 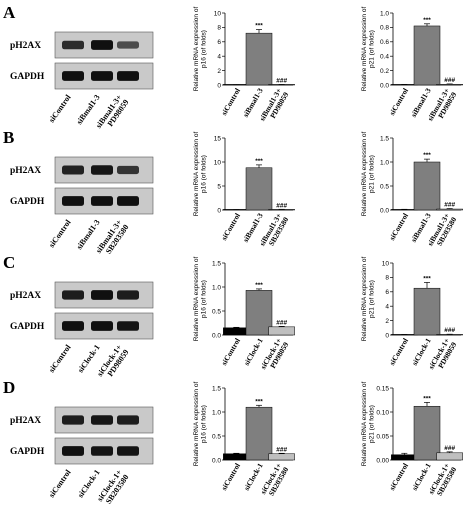 I want to click on panel-letter: C, so click(x=9, y=262).